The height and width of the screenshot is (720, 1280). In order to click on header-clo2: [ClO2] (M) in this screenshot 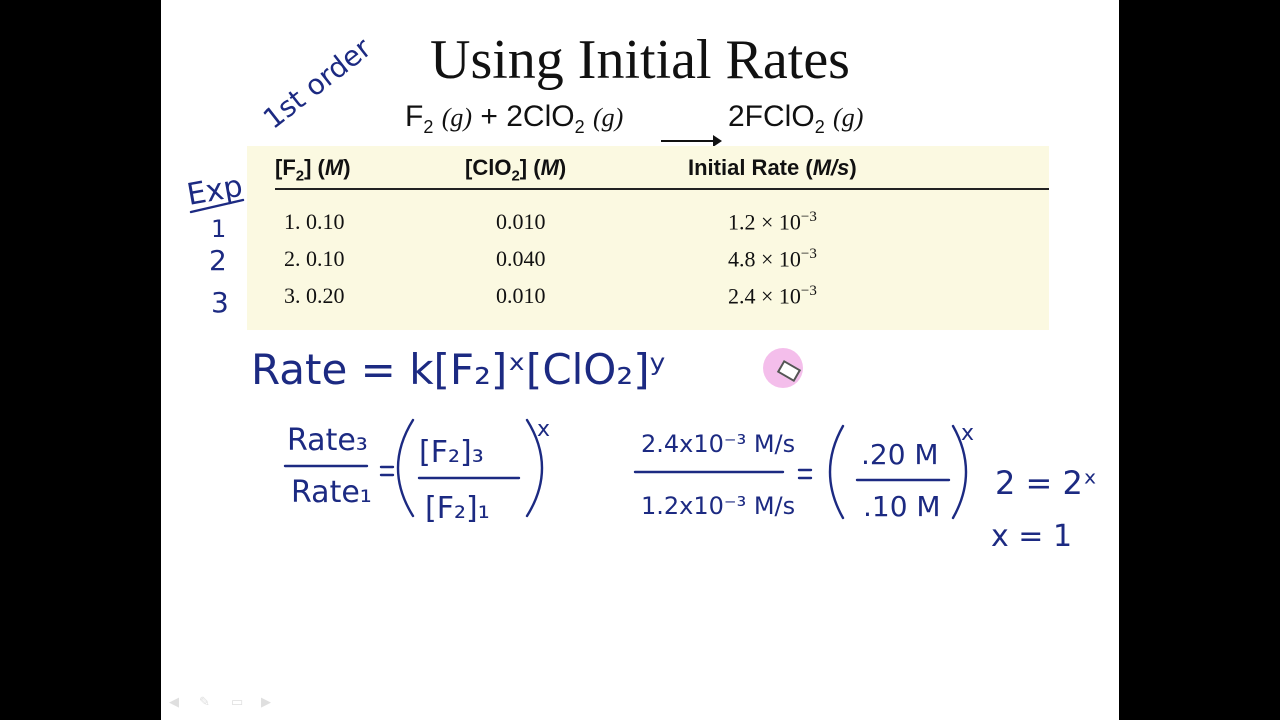, I will do `click(516, 170)`.